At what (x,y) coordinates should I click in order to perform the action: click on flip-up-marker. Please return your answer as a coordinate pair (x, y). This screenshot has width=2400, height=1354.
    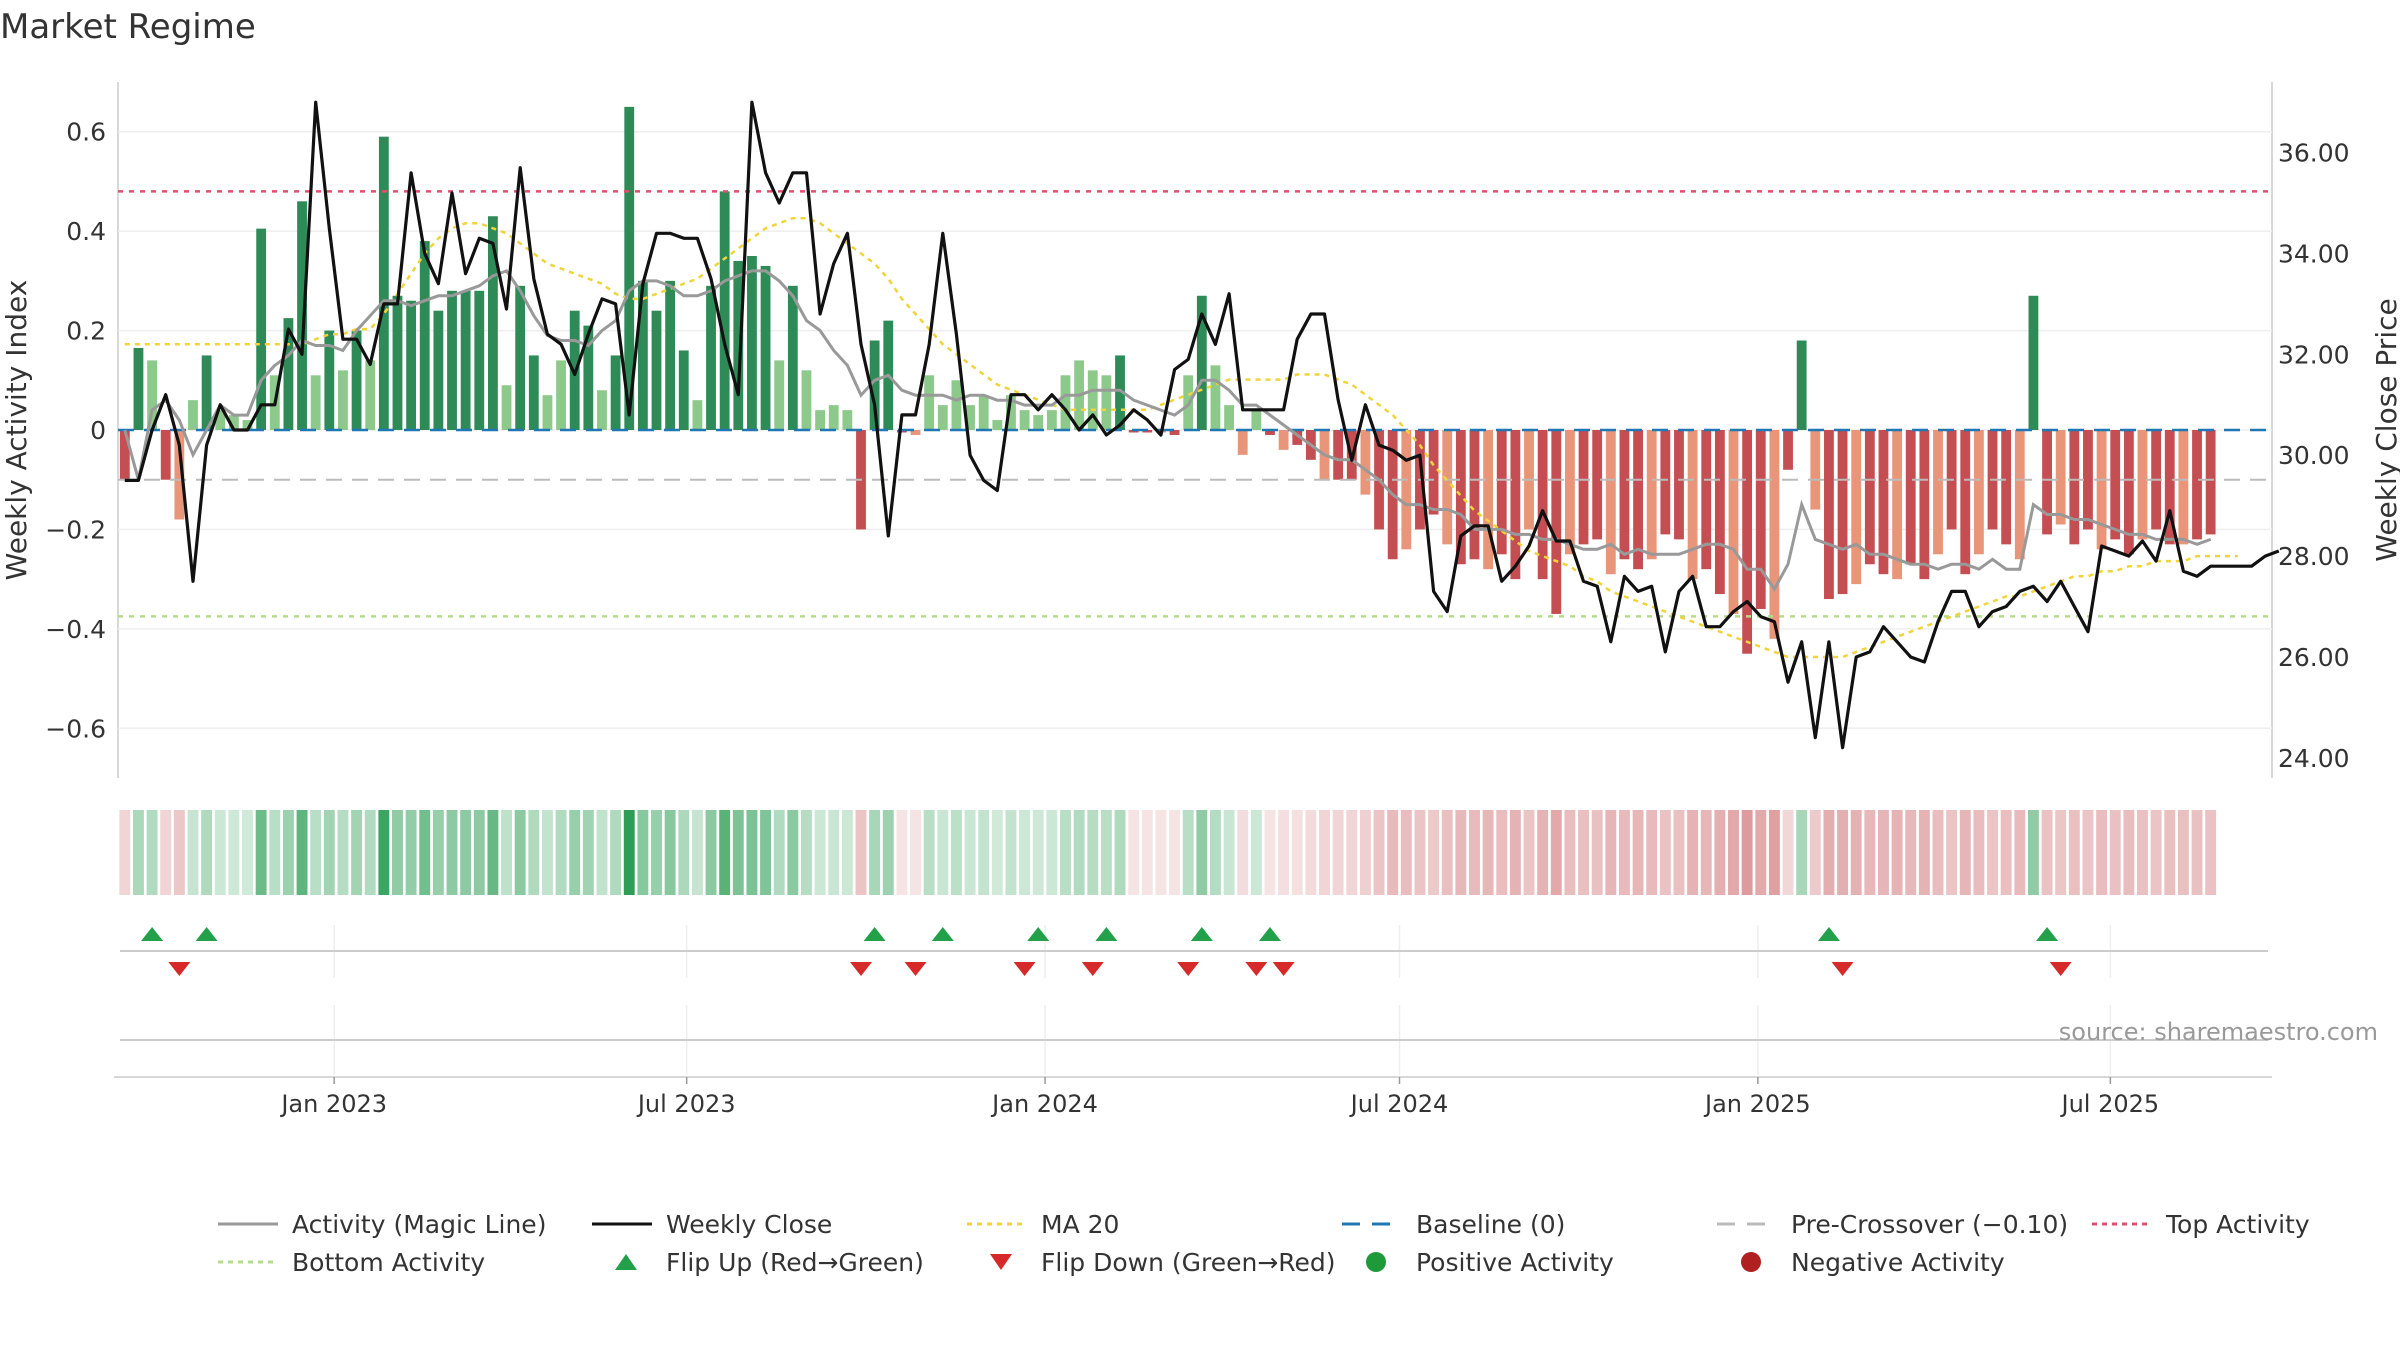
    Looking at the image, I should click on (1828, 934).